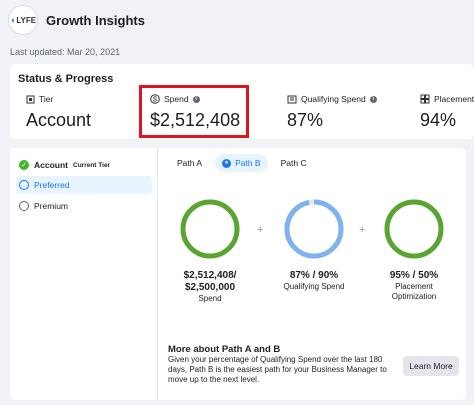  Describe the element at coordinates (30, 99) in the screenshot. I see `tier-icon` at that location.